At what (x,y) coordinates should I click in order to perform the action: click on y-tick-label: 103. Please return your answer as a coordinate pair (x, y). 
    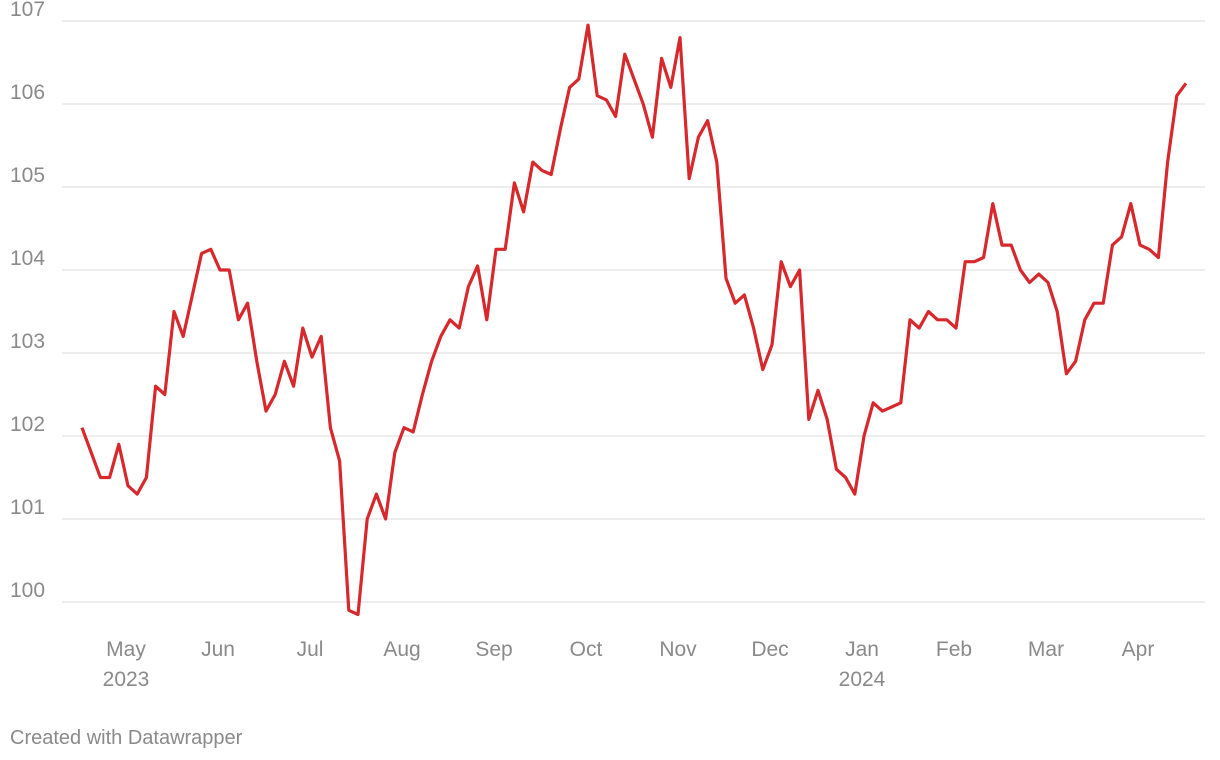
    Looking at the image, I should click on (27, 341).